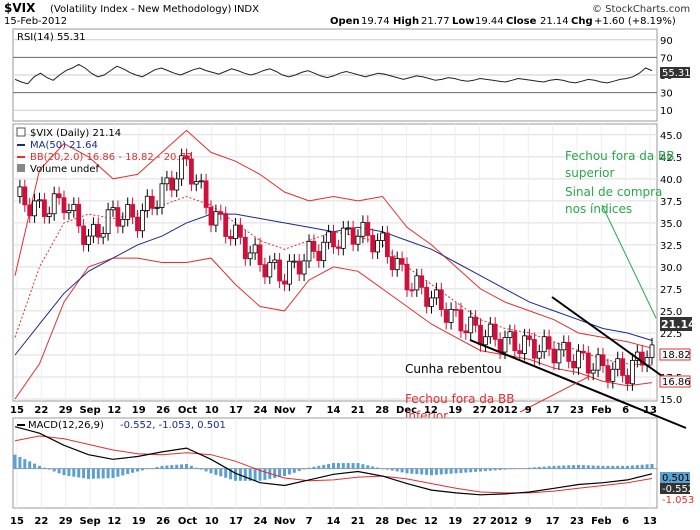 The height and width of the screenshot is (530, 700). I want to click on price-tick-label: 42.5, so click(671, 158).